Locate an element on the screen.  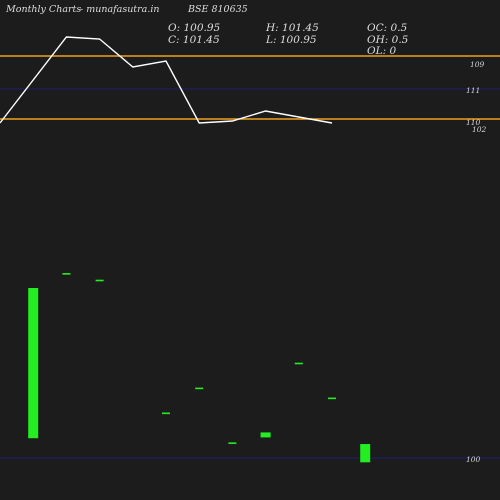
y-tick-label: 109 is located at coordinates (477, 64).